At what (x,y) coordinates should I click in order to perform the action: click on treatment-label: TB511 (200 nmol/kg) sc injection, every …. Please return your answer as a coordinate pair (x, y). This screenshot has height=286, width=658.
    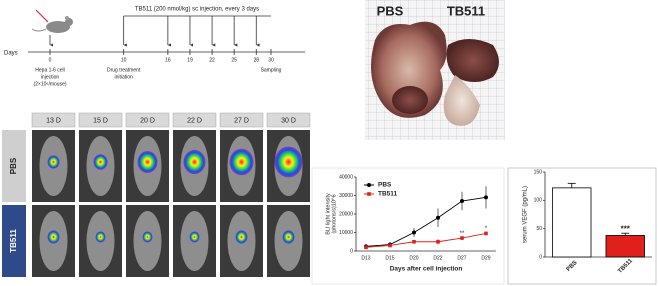
    Looking at the image, I should click on (197, 10).